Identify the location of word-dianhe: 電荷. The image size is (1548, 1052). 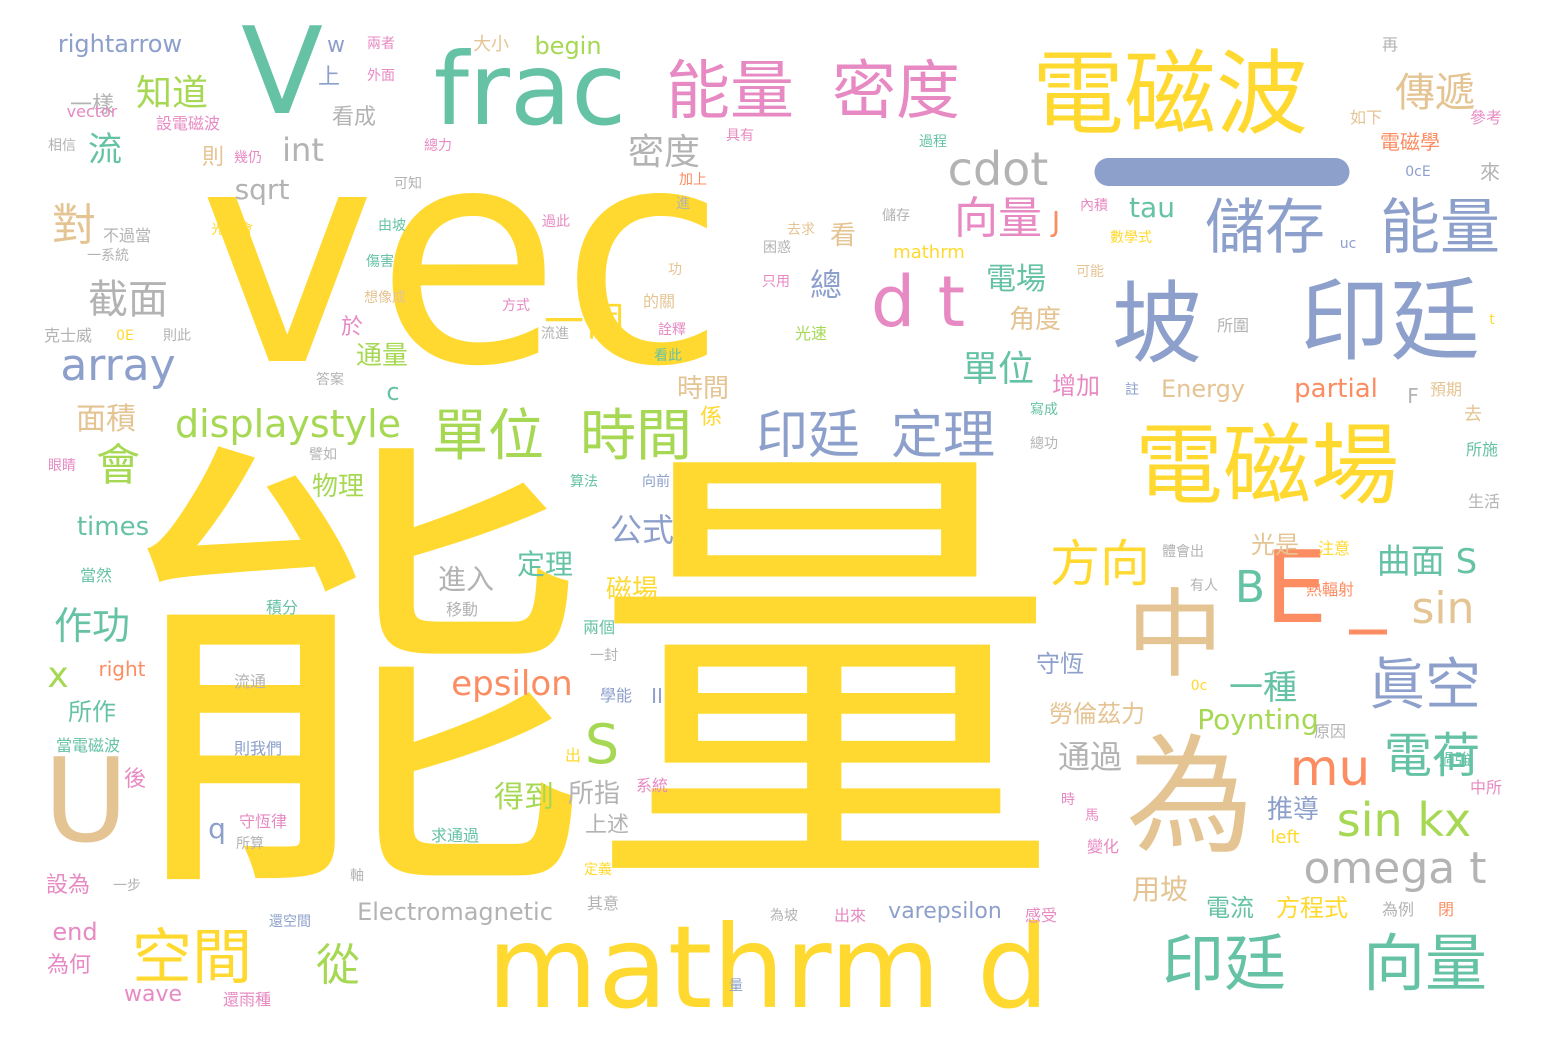
(1432, 756).